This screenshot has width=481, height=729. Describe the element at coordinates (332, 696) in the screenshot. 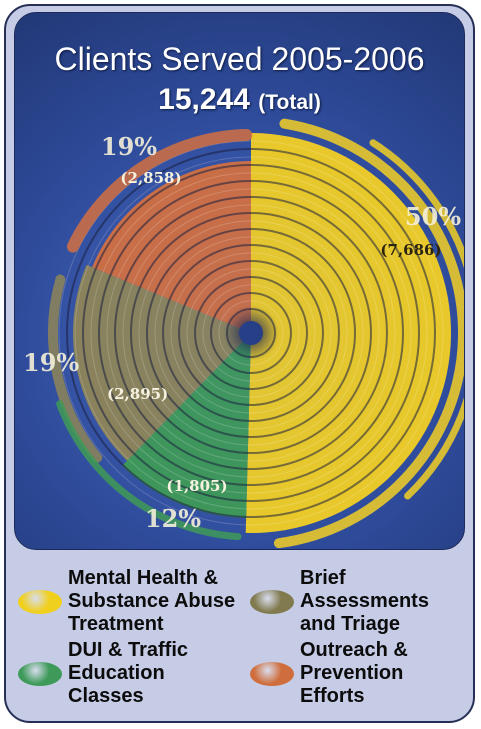

I see `legend-line: Efforts` at that location.